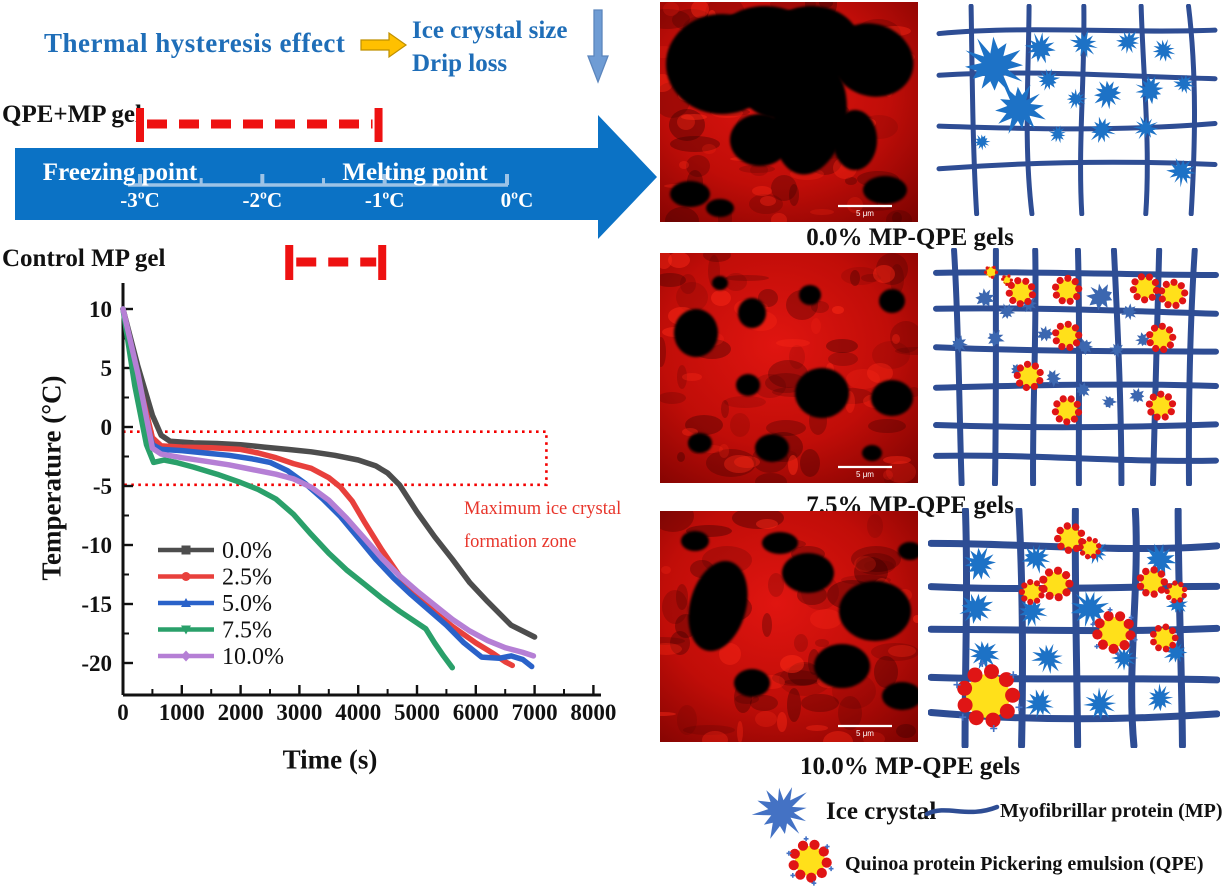 This screenshot has width=1222, height=886. I want to click on clsm-micrograph-1: 5 μm, so click(789, 368).